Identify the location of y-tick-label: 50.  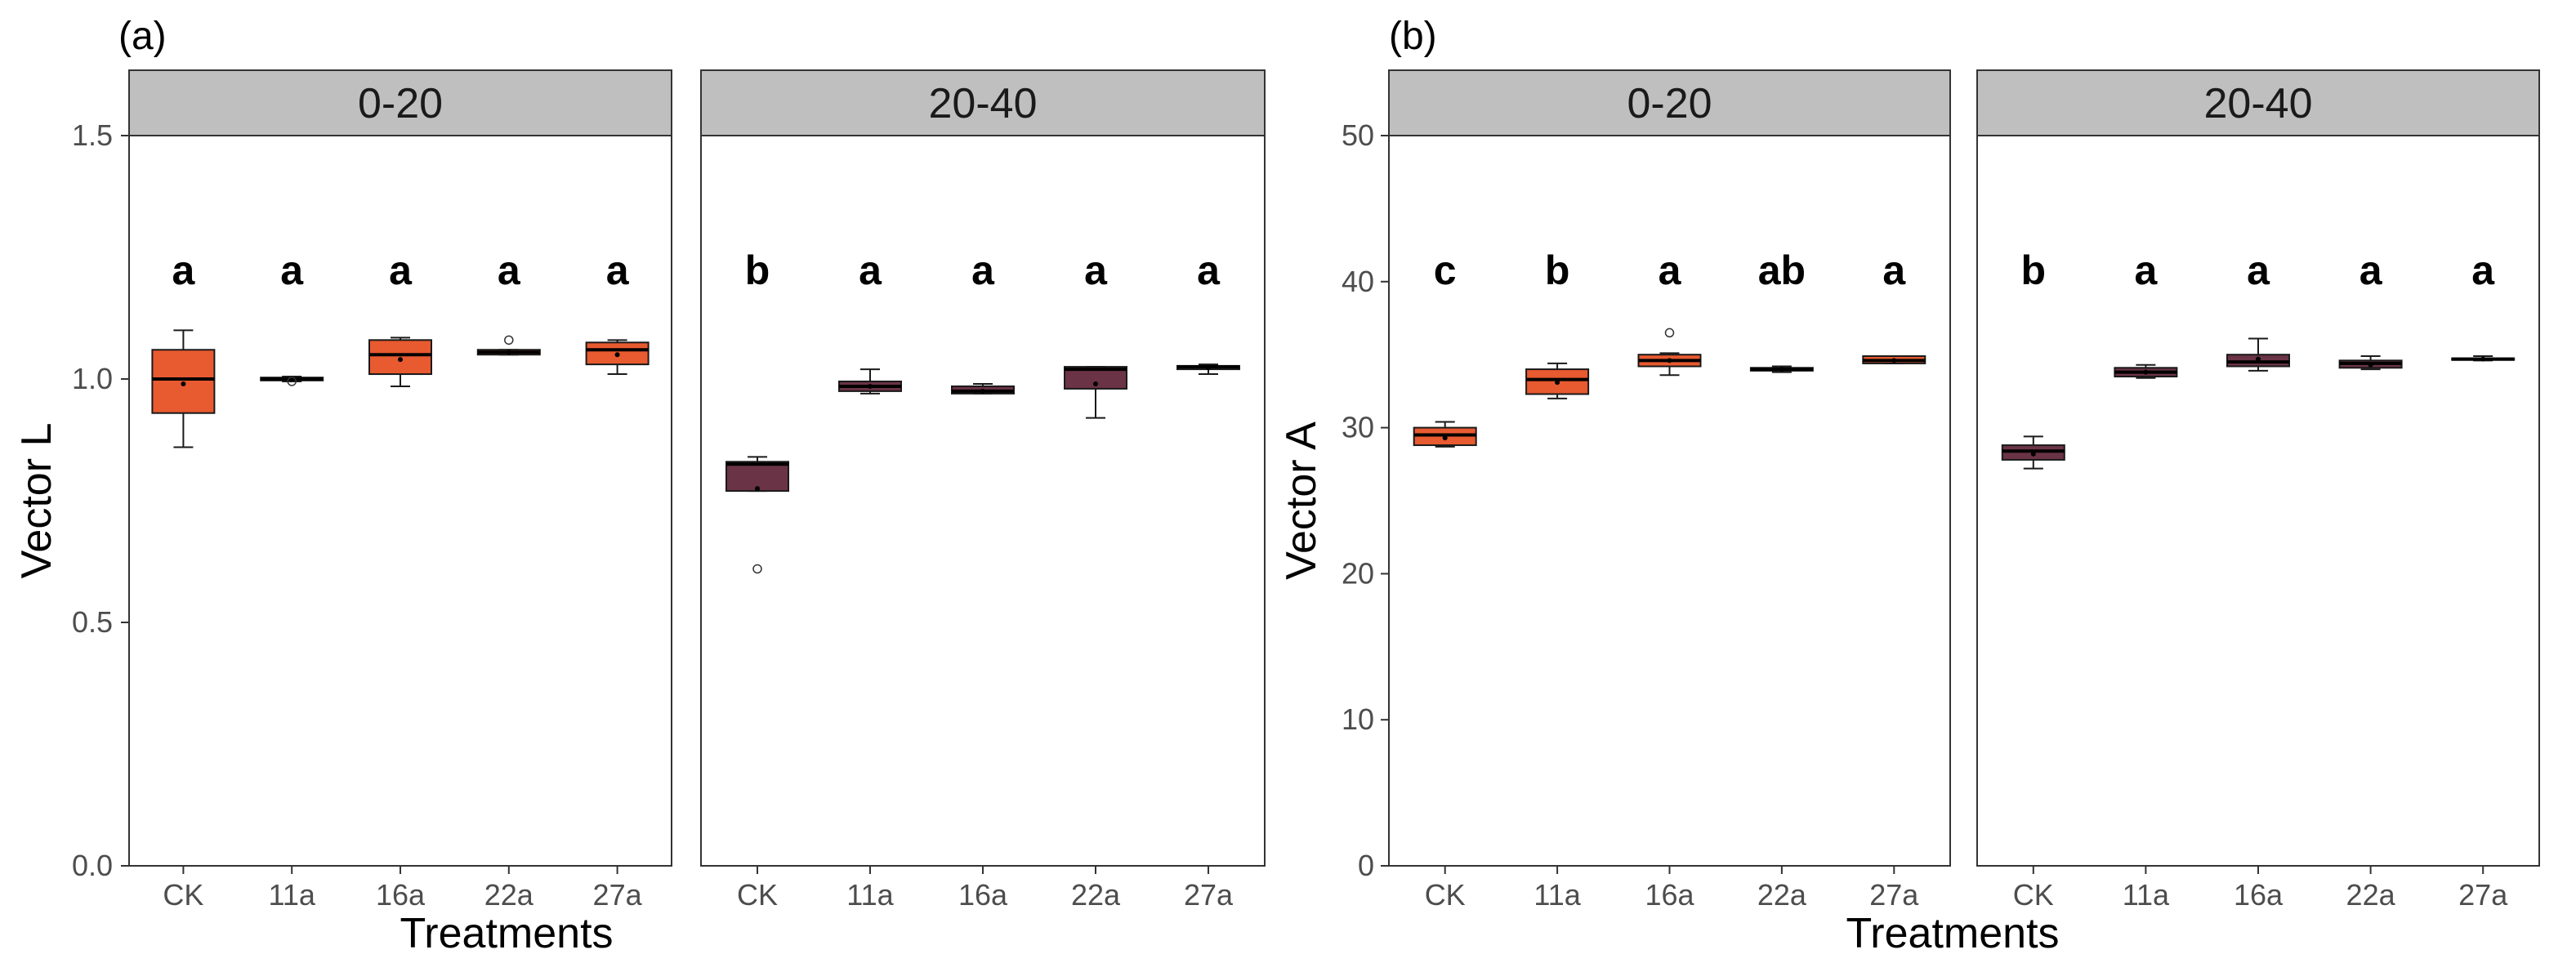
(1358, 135).